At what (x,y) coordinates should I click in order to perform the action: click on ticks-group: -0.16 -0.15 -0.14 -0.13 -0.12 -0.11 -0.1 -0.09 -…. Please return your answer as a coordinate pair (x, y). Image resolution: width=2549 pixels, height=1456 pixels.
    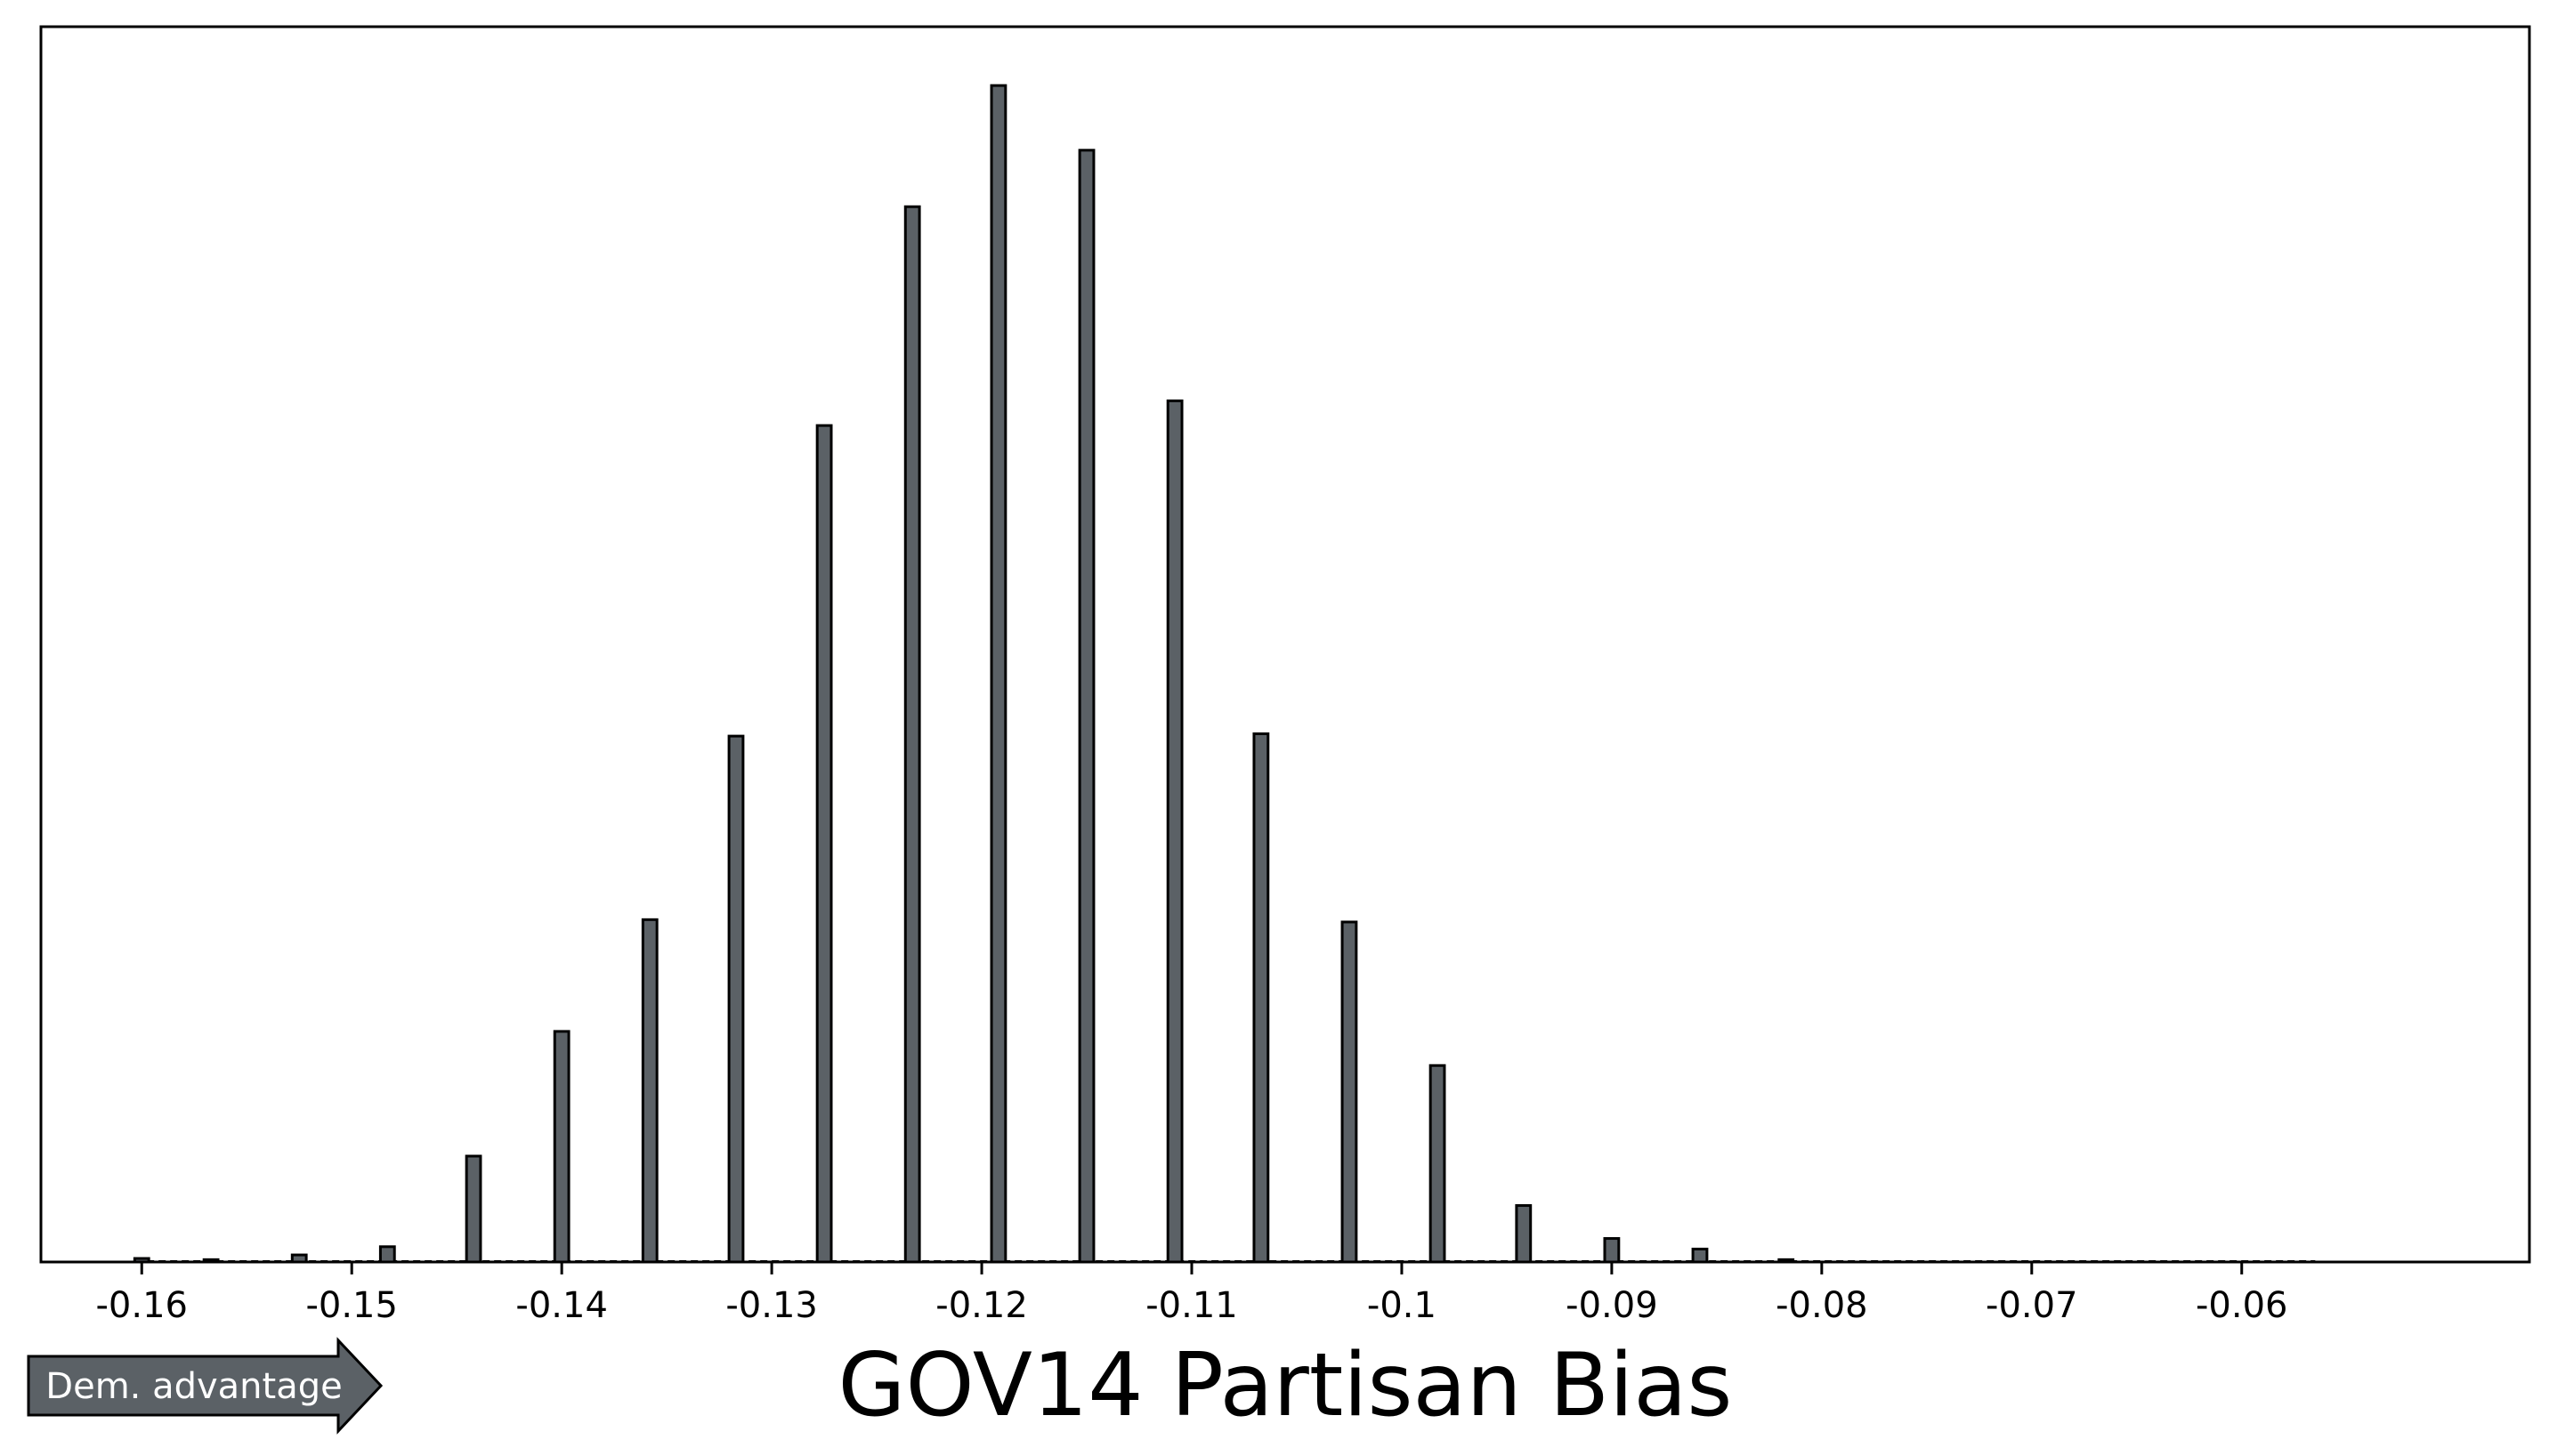
    Looking at the image, I should click on (1192, 1294).